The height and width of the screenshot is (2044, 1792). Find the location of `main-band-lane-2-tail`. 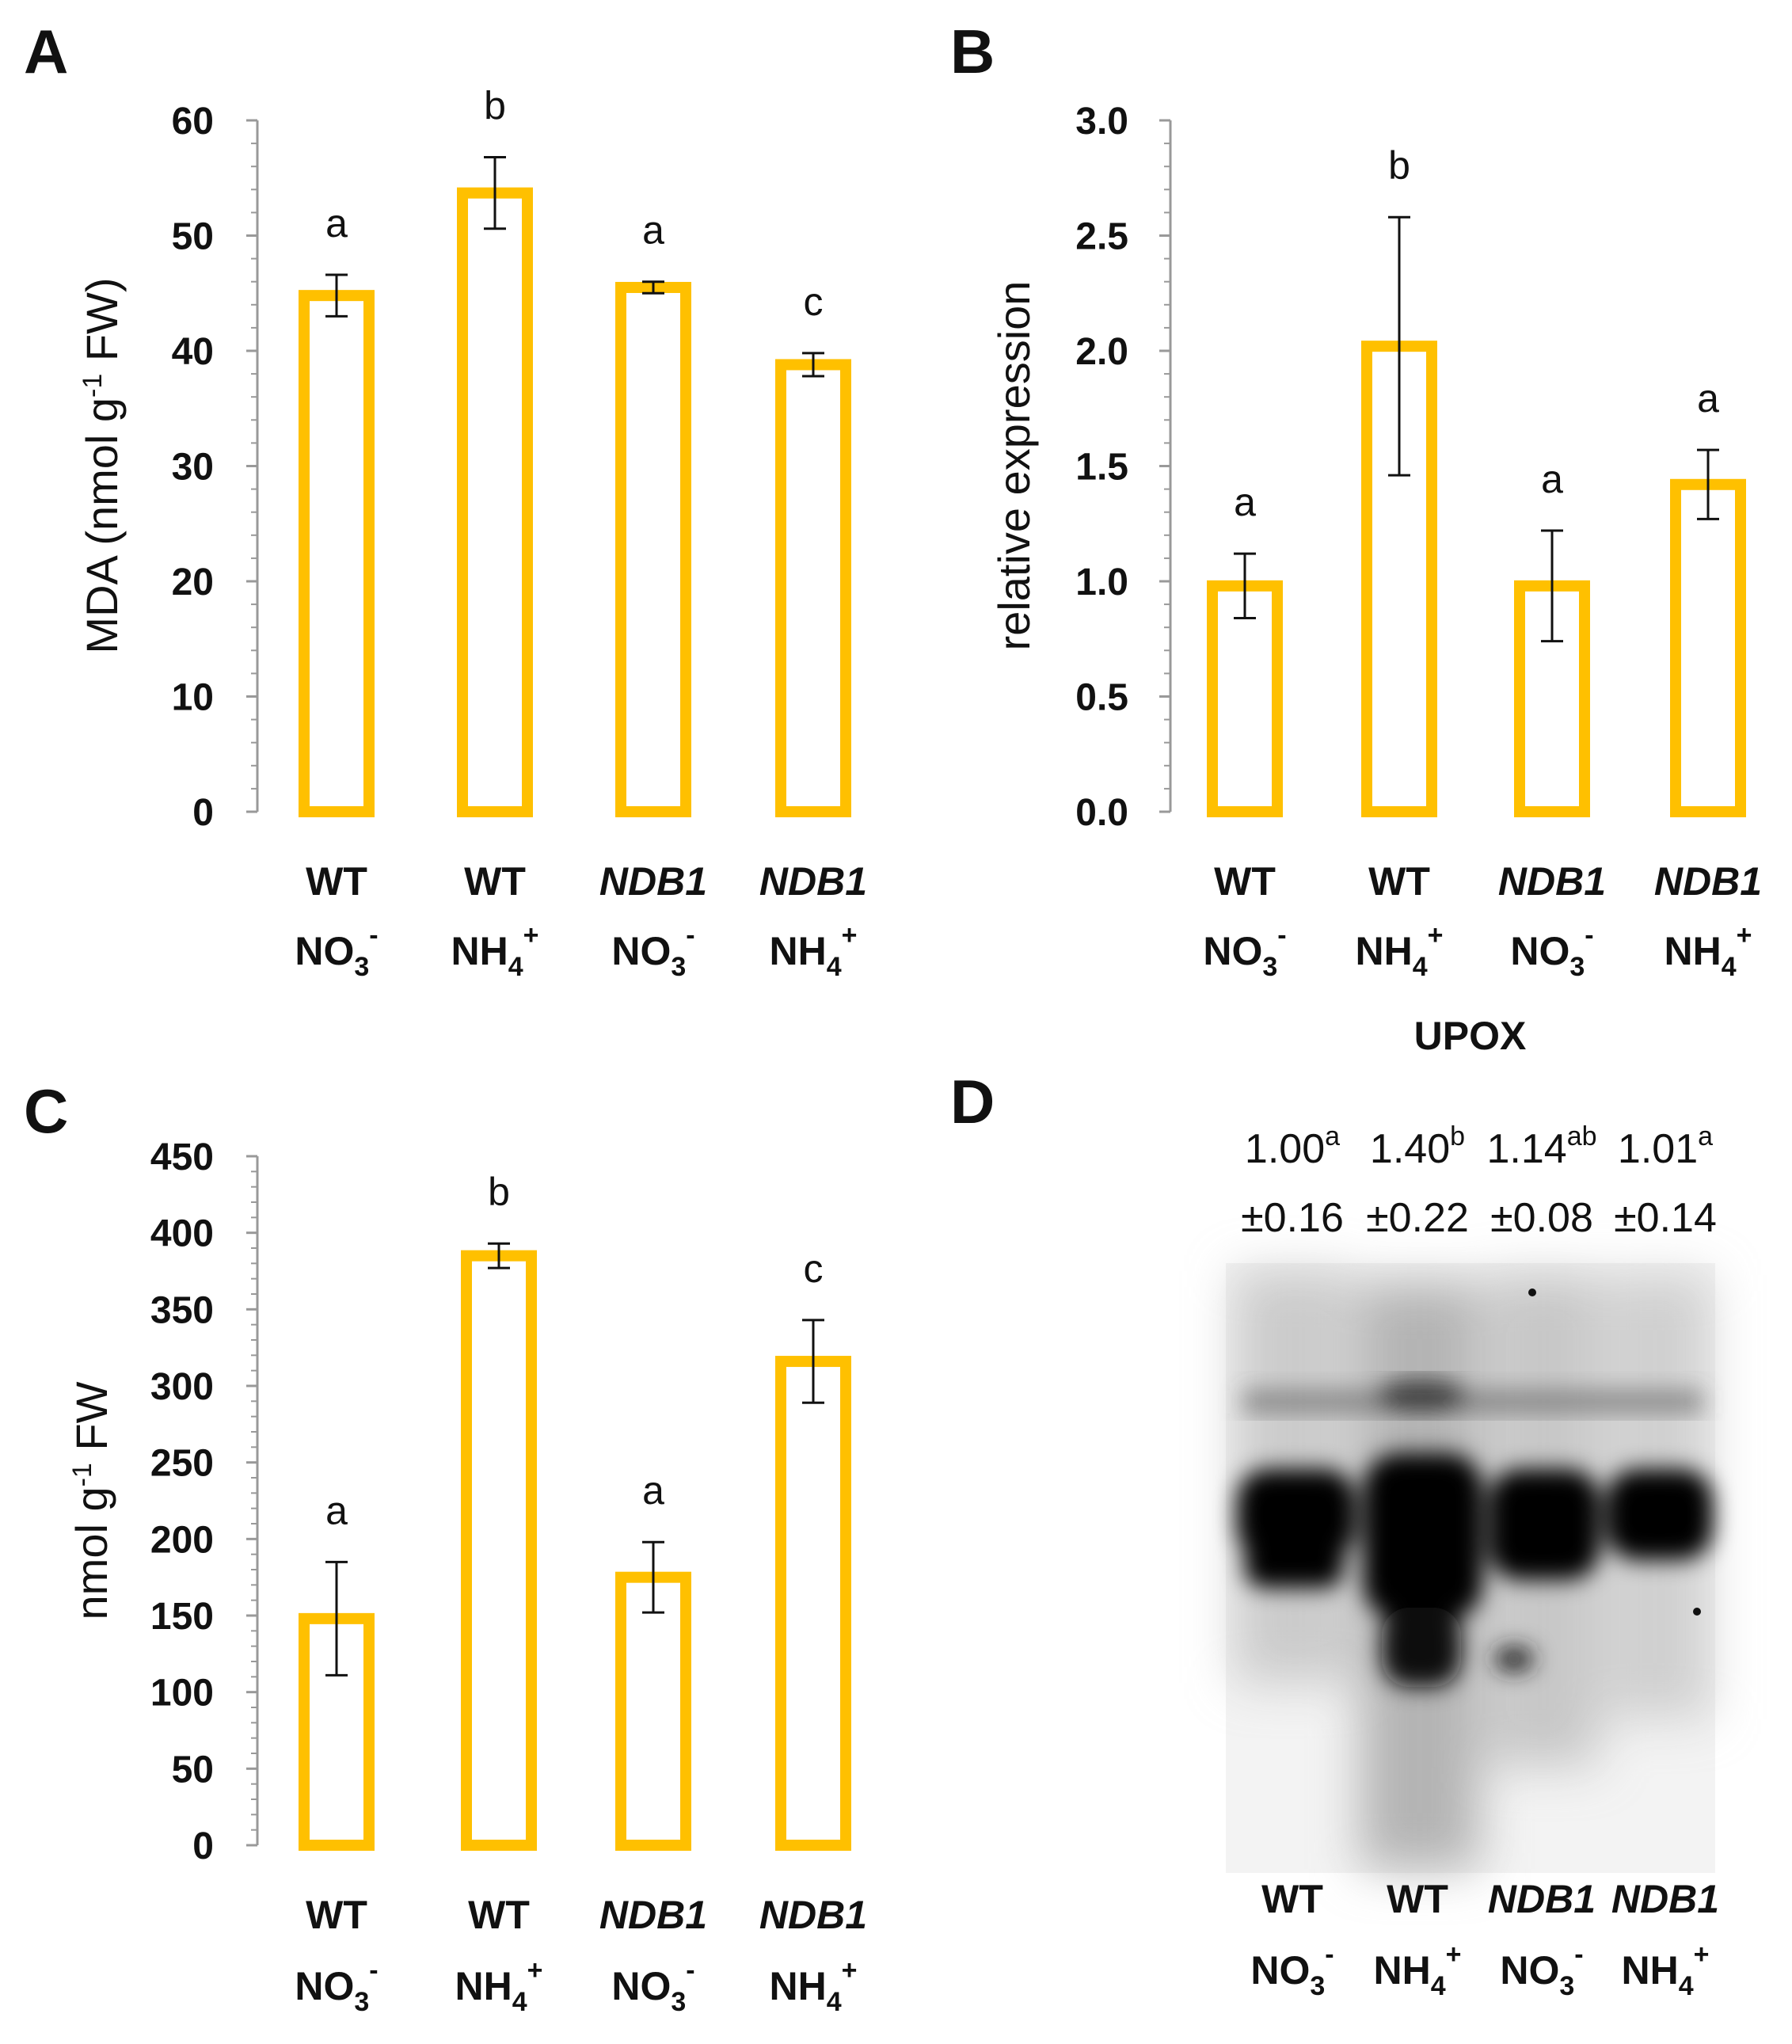

main-band-lane-2-tail is located at coordinates (1421, 1648).